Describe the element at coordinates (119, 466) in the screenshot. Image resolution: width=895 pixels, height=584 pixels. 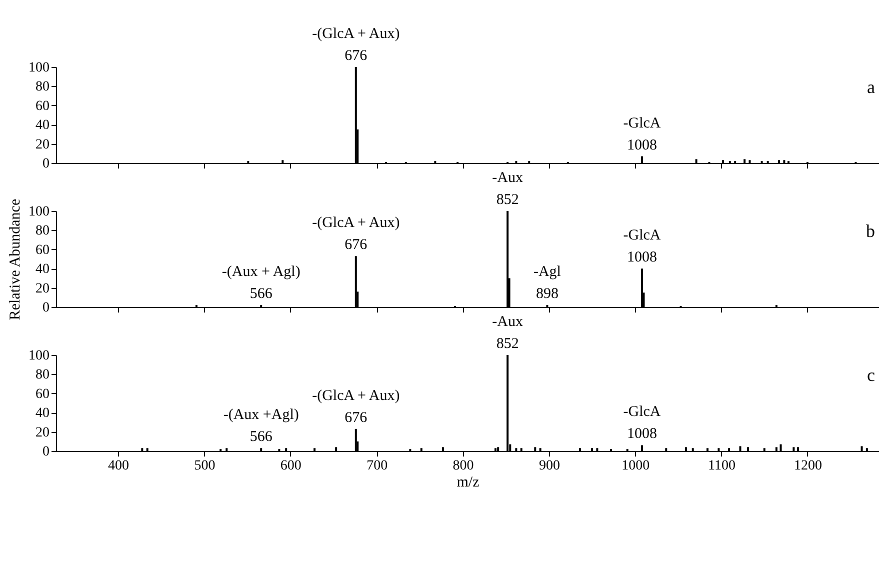
I see `x-tick-label: 400` at that location.